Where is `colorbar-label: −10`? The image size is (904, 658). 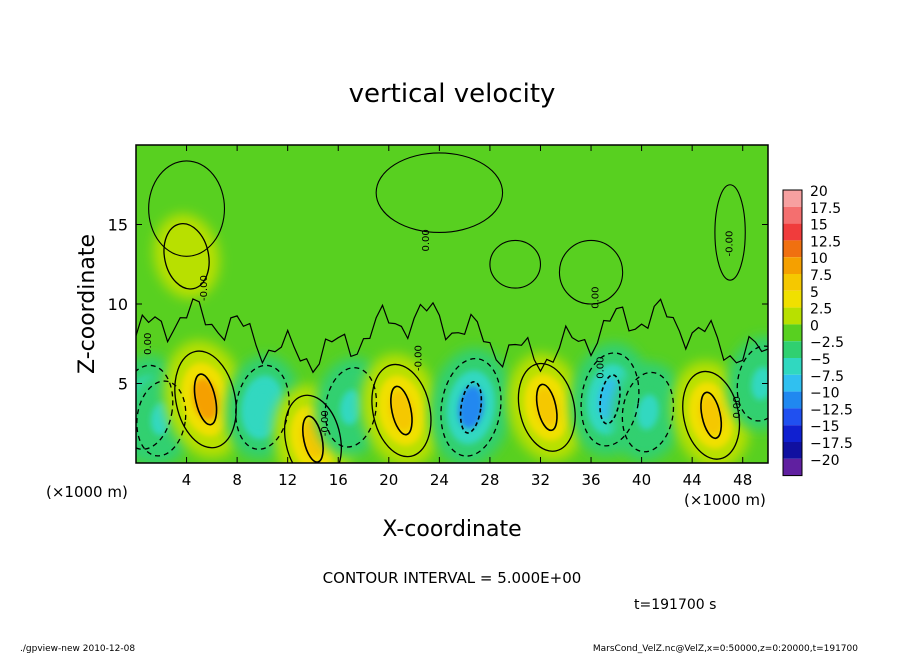
colorbar-label: −10 is located at coordinates (825, 394).